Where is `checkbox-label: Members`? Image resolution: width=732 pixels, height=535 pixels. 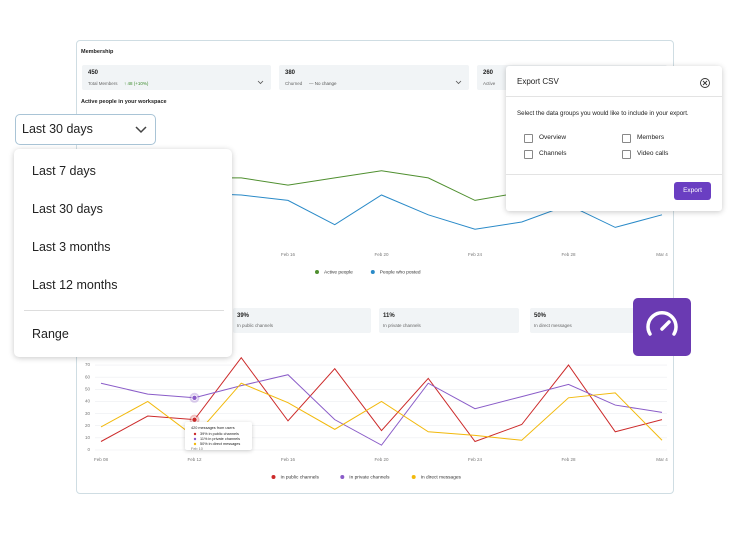
checkbox-label: Members is located at coordinates (651, 137).